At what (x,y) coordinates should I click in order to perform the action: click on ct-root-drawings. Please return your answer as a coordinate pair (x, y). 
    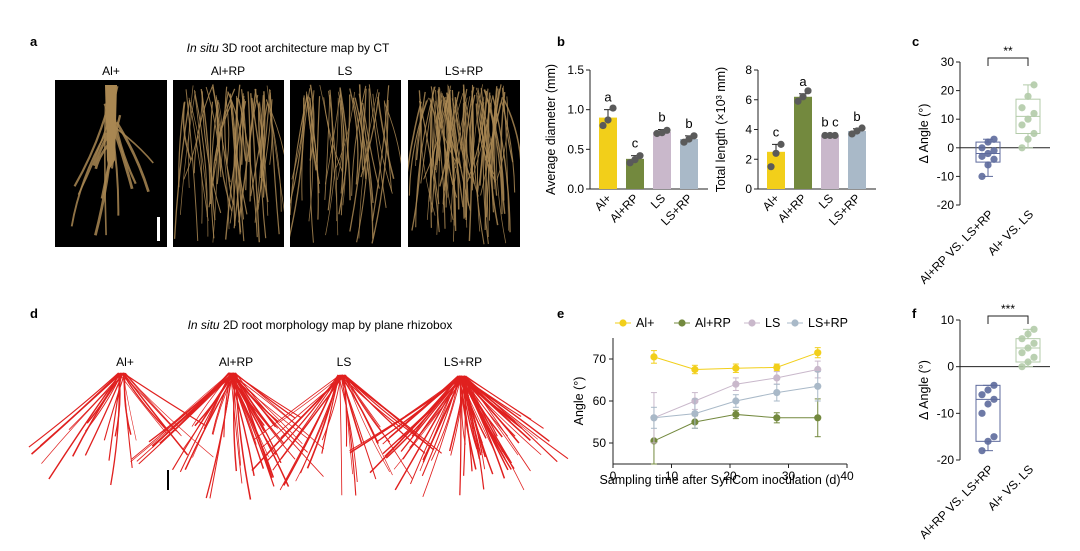
    Looking at the image, I should click on (295, 164).